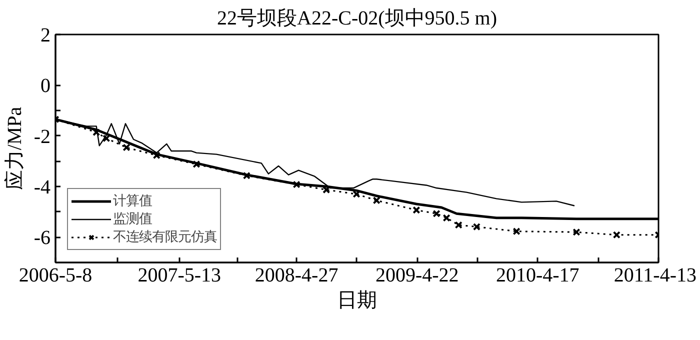 The width and height of the screenshot is (700, 340). I want to click on y-tick-label: 2, so click(45, 35).